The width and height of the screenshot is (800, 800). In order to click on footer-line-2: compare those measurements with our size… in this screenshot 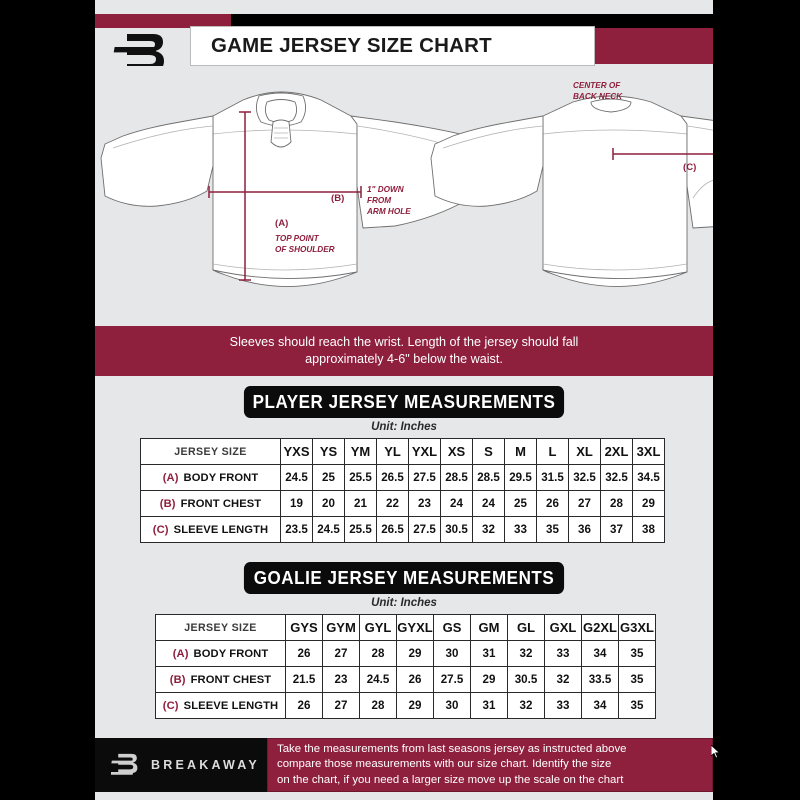, I will do `click(444, 764)`.